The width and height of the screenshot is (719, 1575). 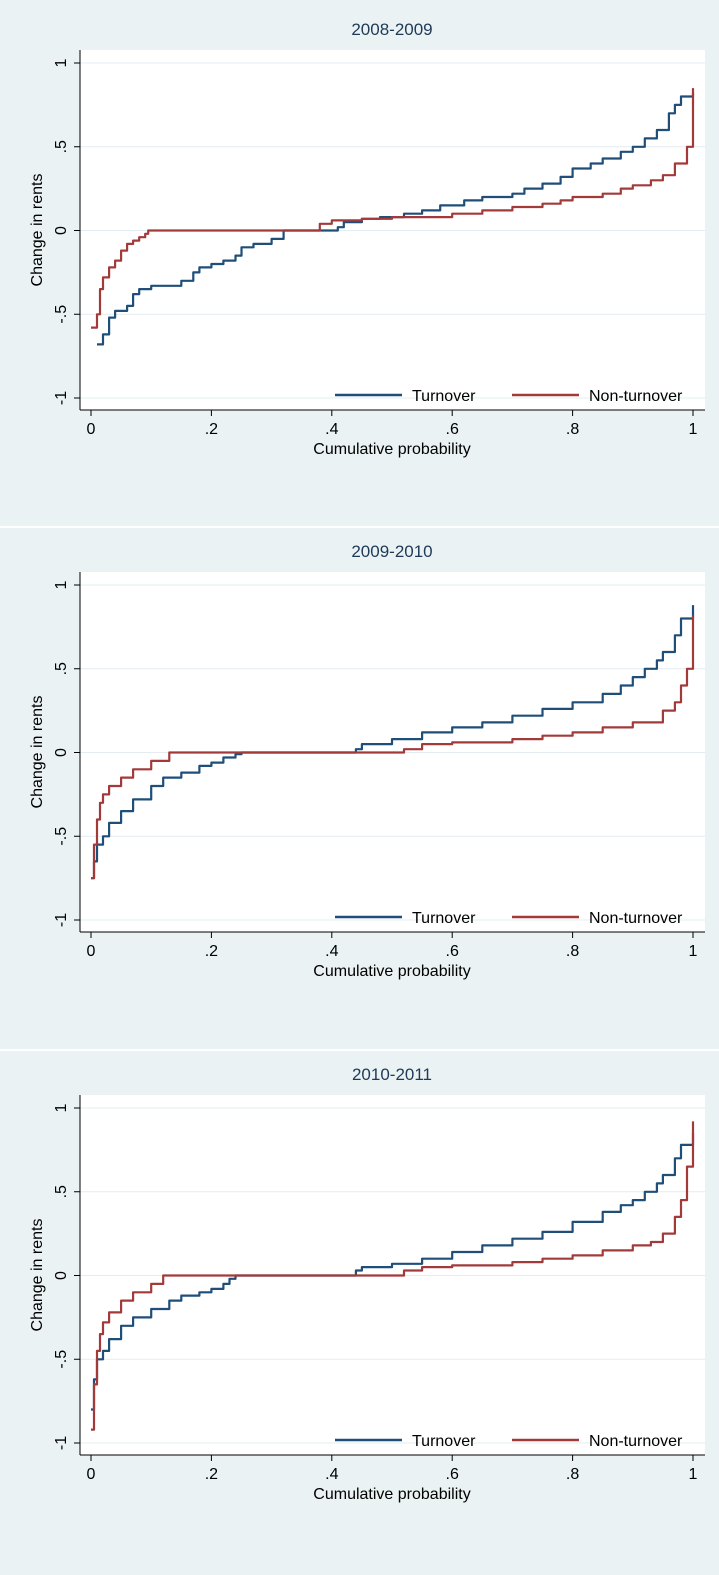 What do you see at coordinates (391, 29) in the screenshot?
I see `chart-title: 2008-2009` at bounding box center [391, 29].